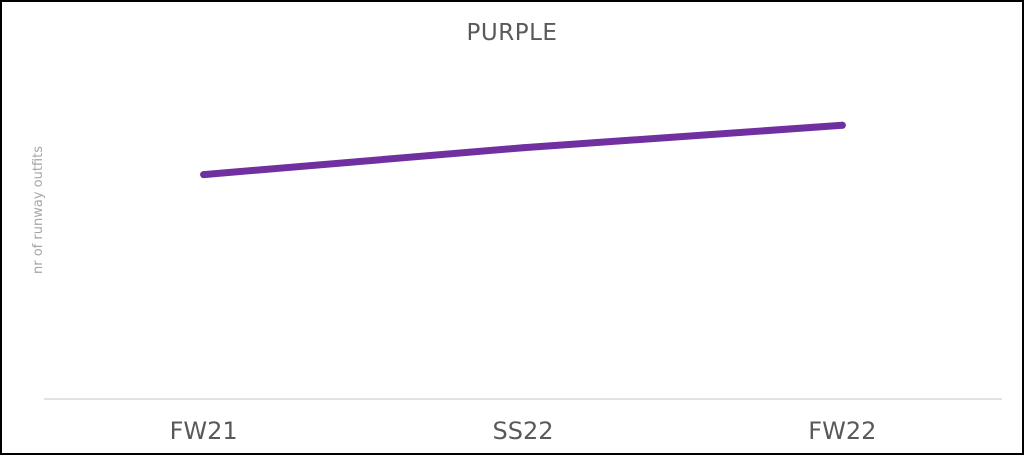 The height and width of the screenshot is (455, 1024). I want to click on data-point-fw22, so click(842, 125).